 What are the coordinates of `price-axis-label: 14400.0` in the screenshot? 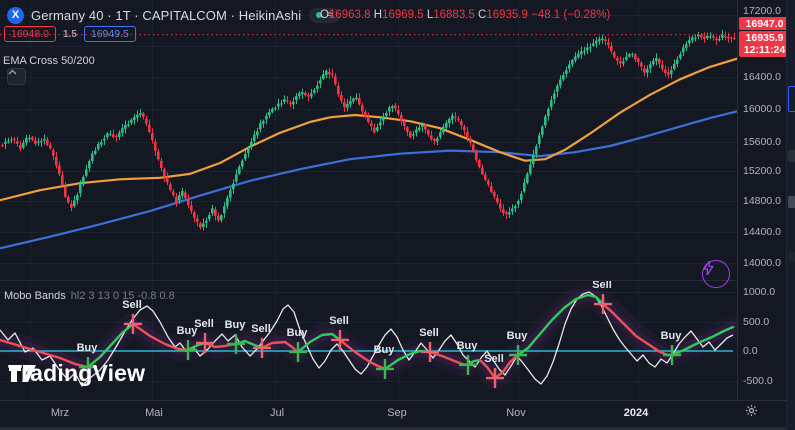 It's located at (762, 232).